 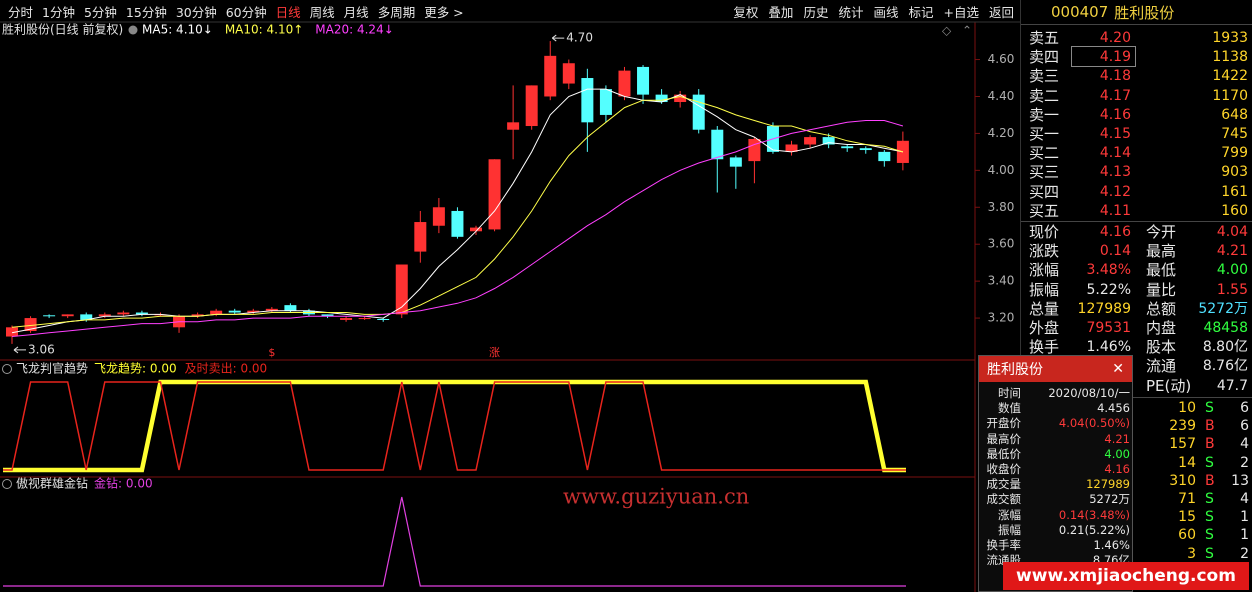 I want to click on tick-volume: 10, so click(x=1187, y=408).